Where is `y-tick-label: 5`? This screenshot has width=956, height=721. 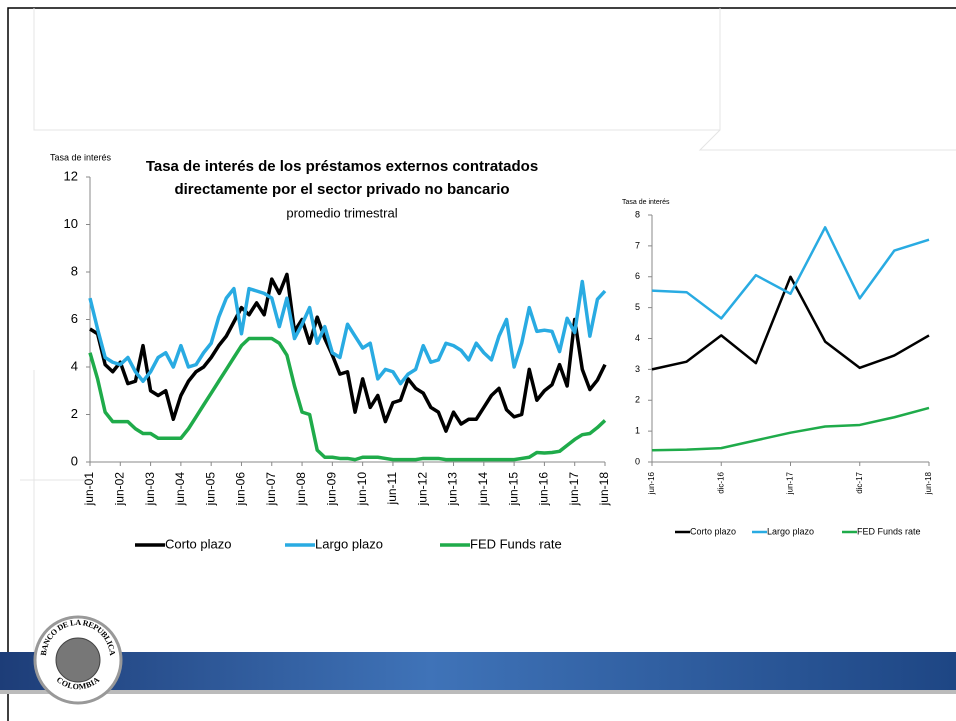 y-tick-label: 5 is located at coordinates (637, 307).